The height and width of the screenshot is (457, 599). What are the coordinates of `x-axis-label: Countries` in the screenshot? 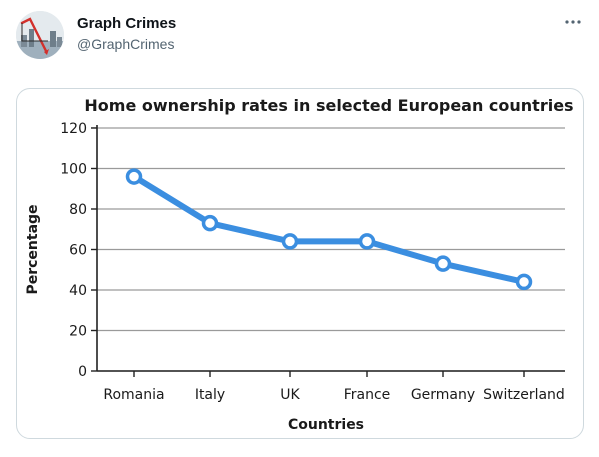 It's located at (326, 425).